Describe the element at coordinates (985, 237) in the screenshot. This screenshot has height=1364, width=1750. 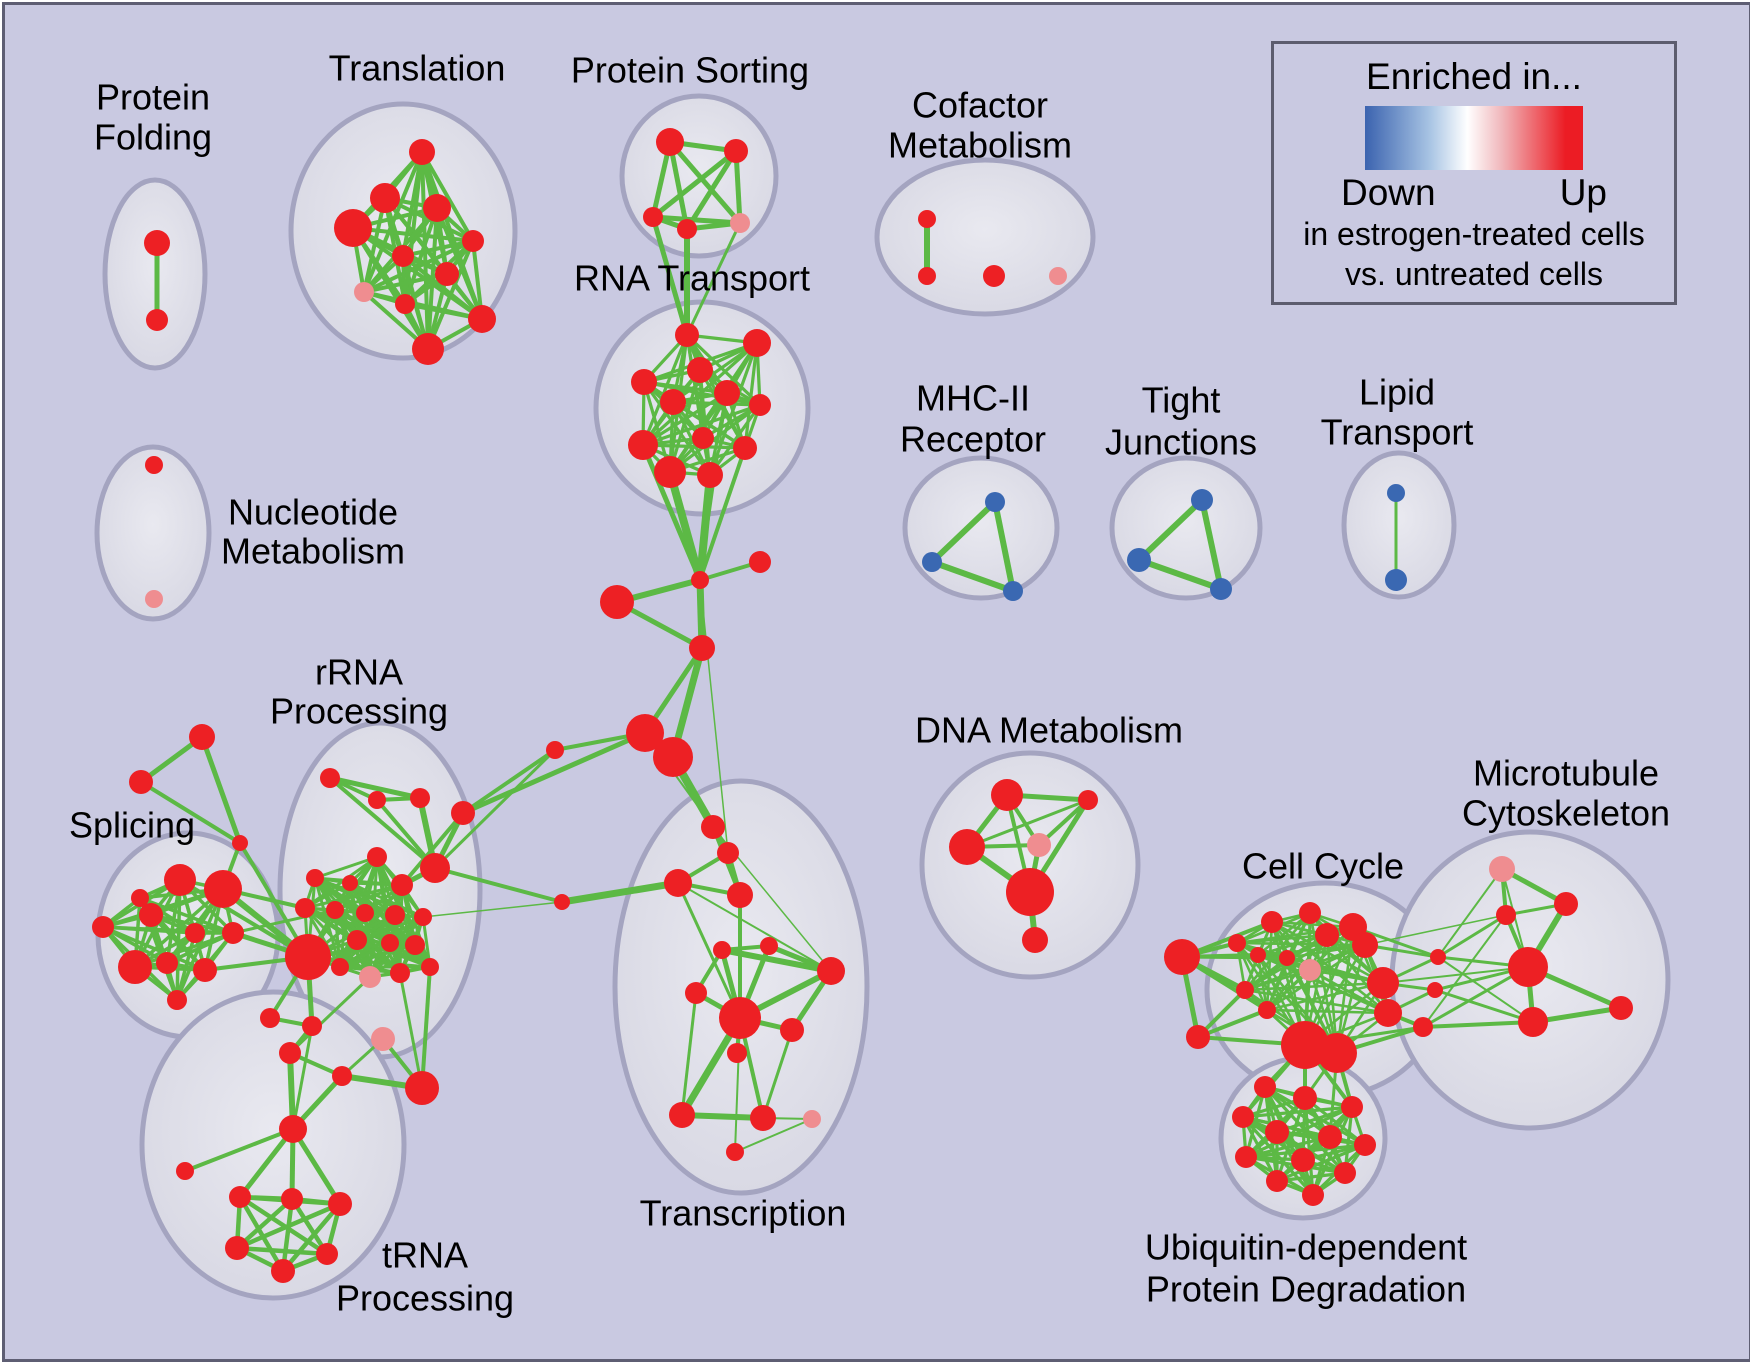
I see `cofactor-region` at that location.